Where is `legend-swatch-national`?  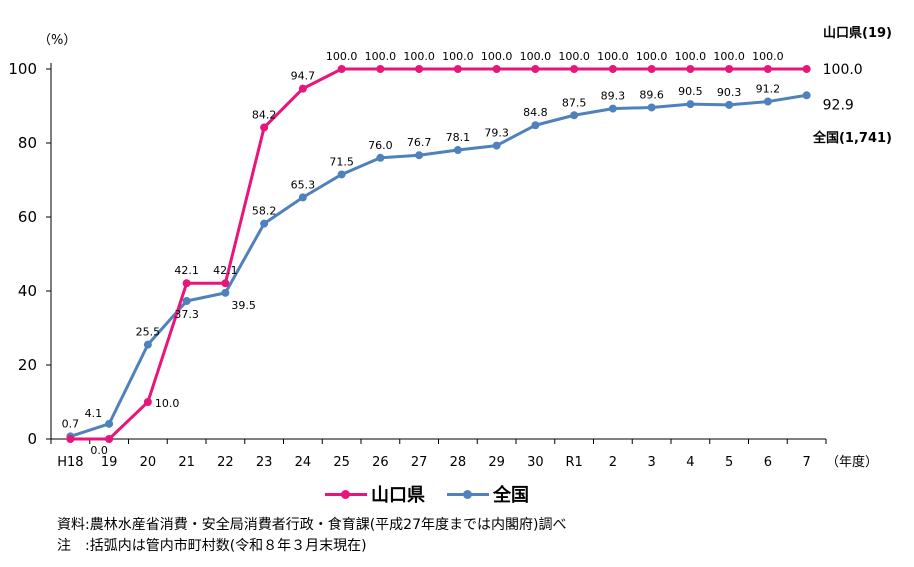
legend-swatch-national is located at coordinates (468, 494).